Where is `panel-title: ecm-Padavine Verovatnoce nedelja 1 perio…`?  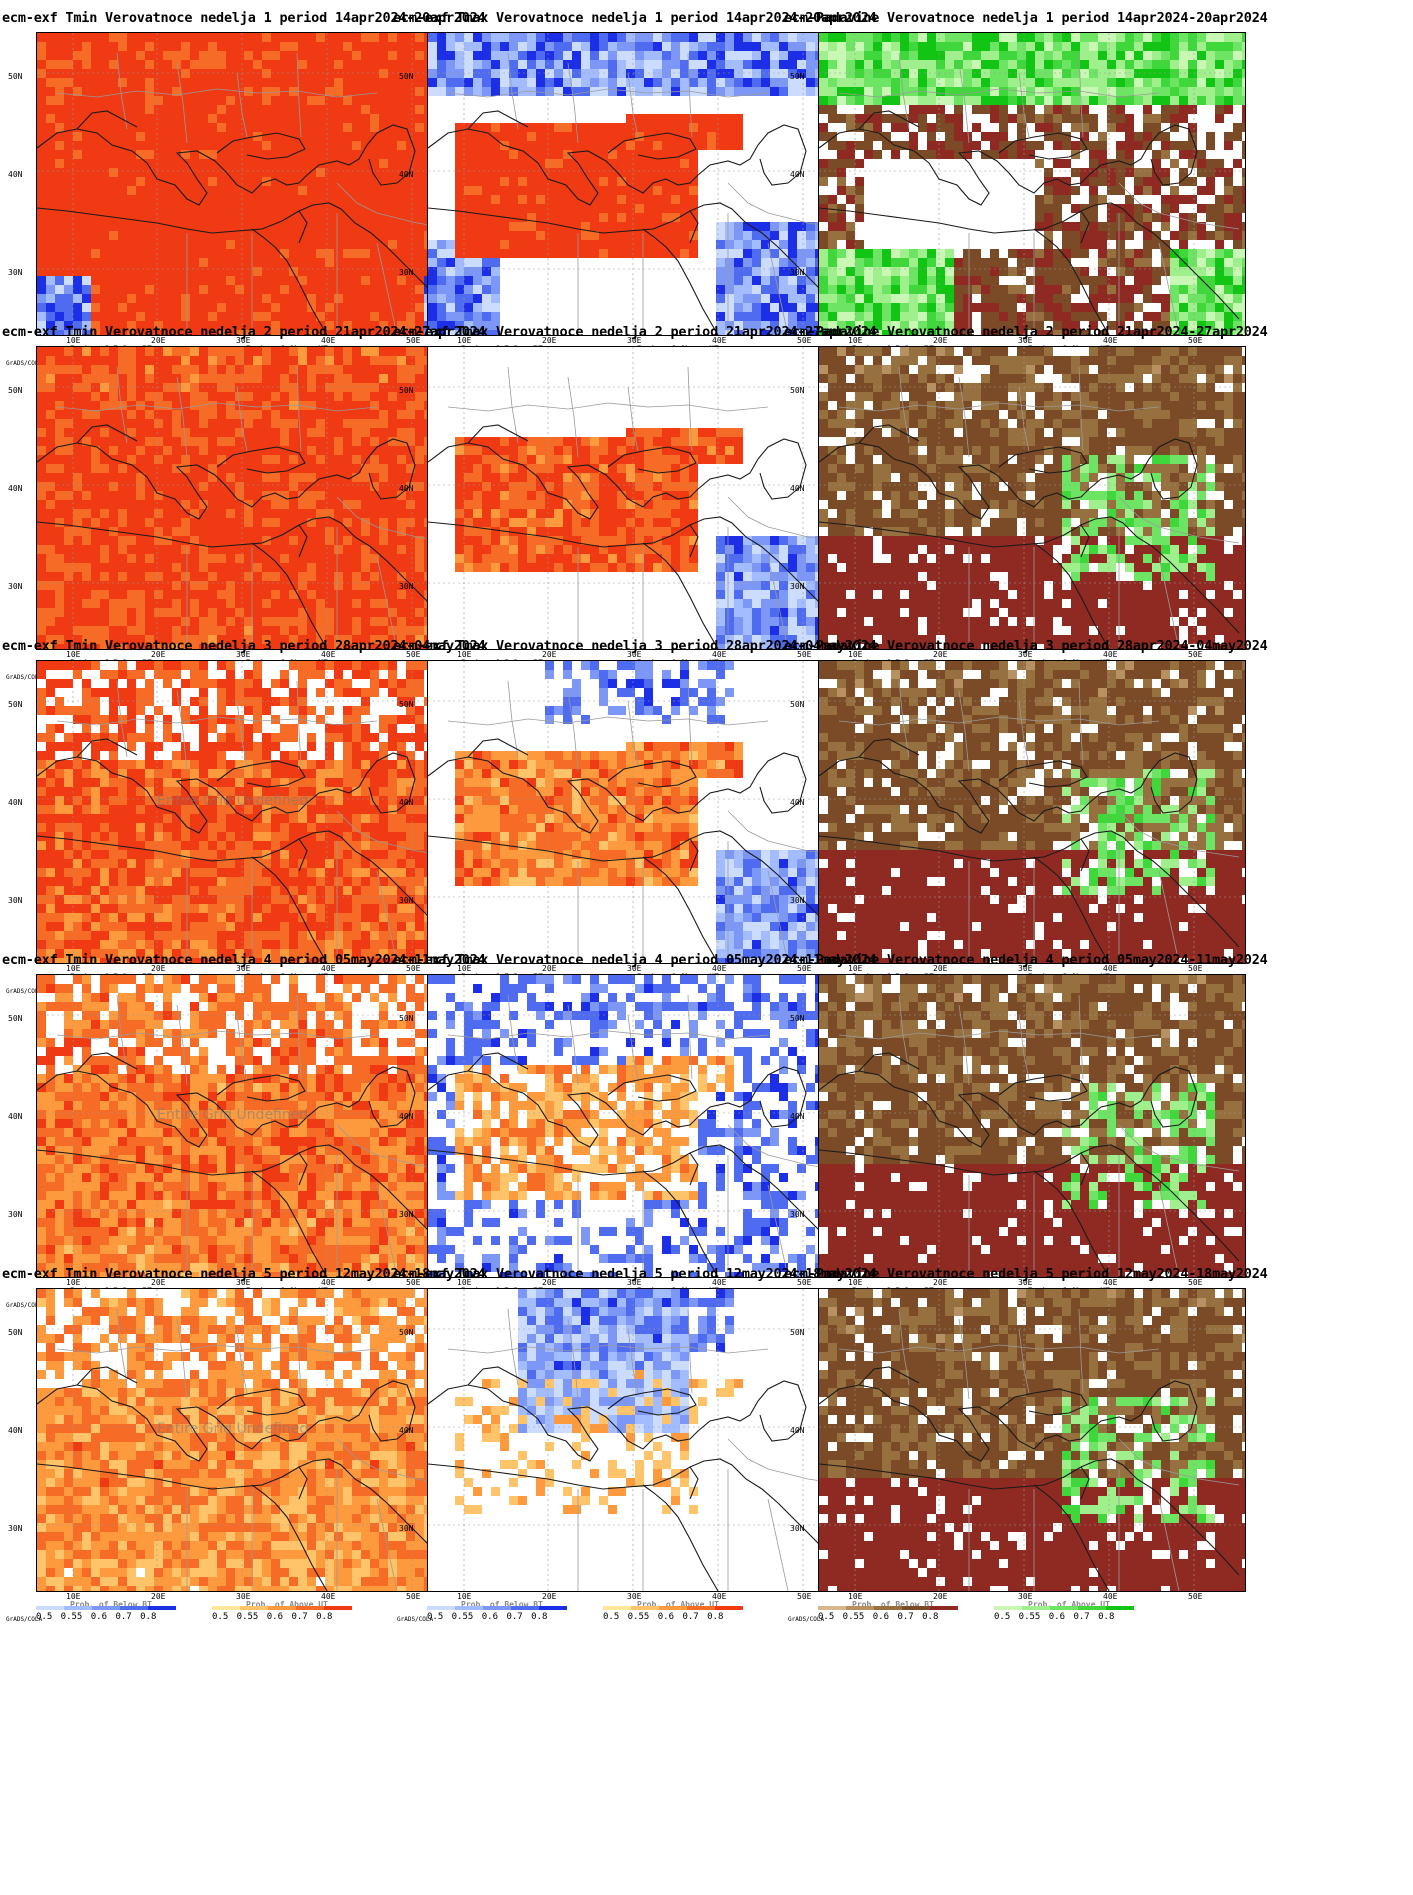 panel-title: ecm-Padavine Verovatnoce nedelja 1 perio… is located at coordinates (1026, 18).